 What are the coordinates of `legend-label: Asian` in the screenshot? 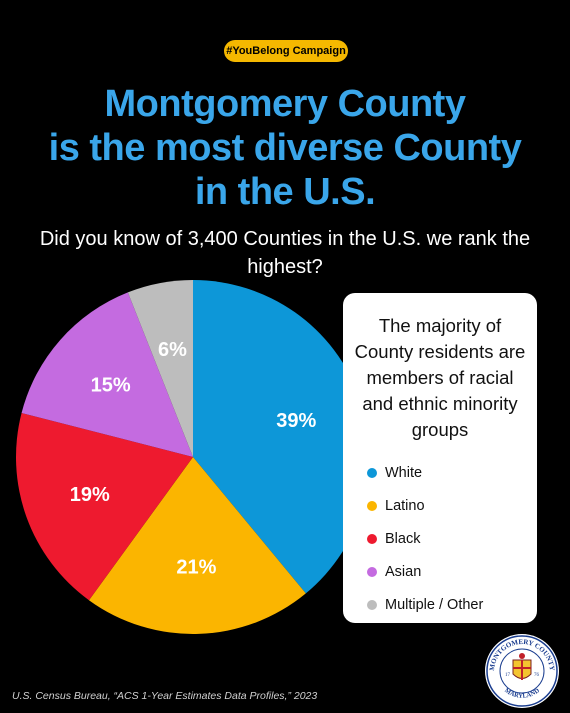 It's located at (403, 571).